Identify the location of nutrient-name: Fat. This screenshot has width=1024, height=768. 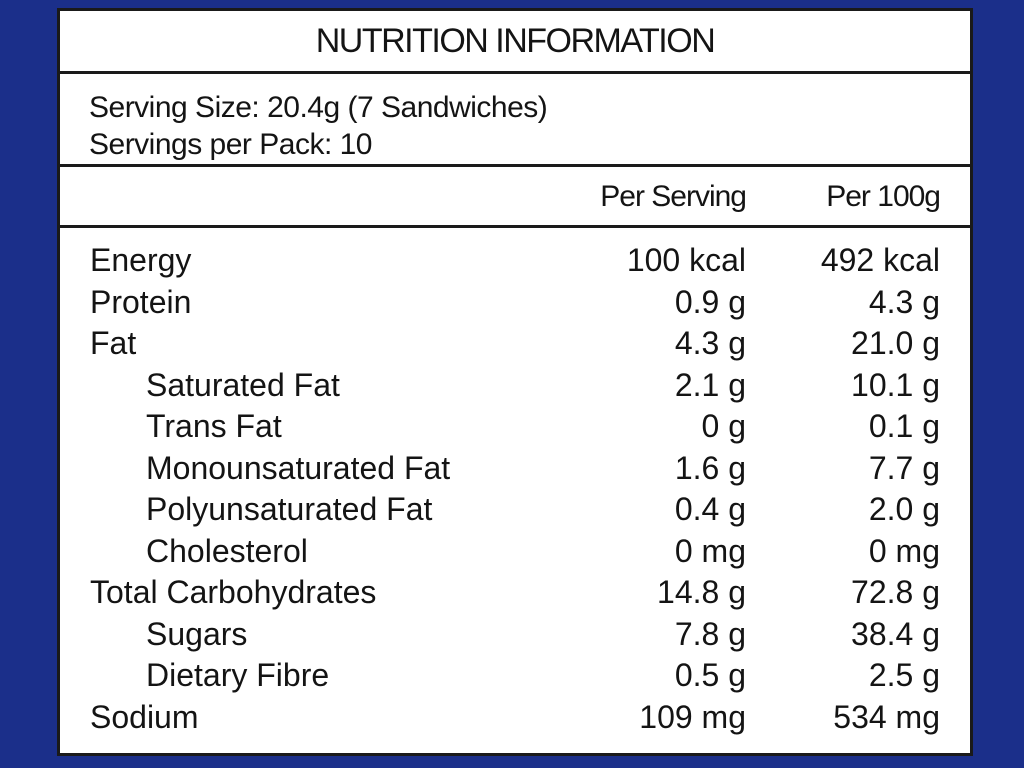
(113, 343).